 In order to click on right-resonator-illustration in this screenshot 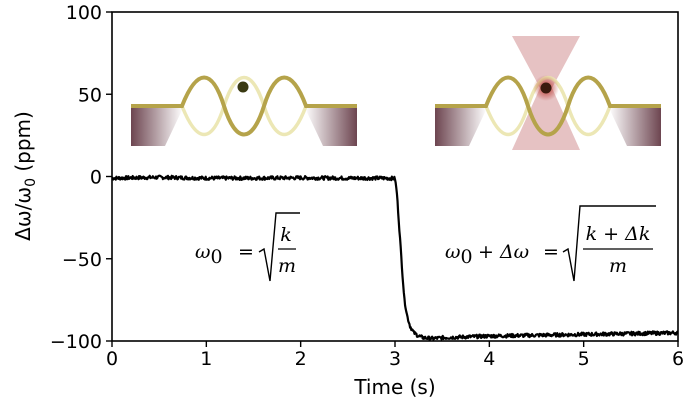, I will do `click(548, 93)`.